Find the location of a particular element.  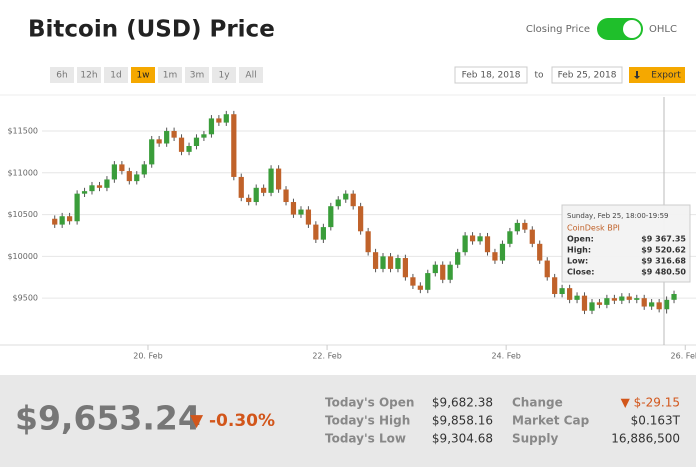

export-button is located at coordinates (657, 75).